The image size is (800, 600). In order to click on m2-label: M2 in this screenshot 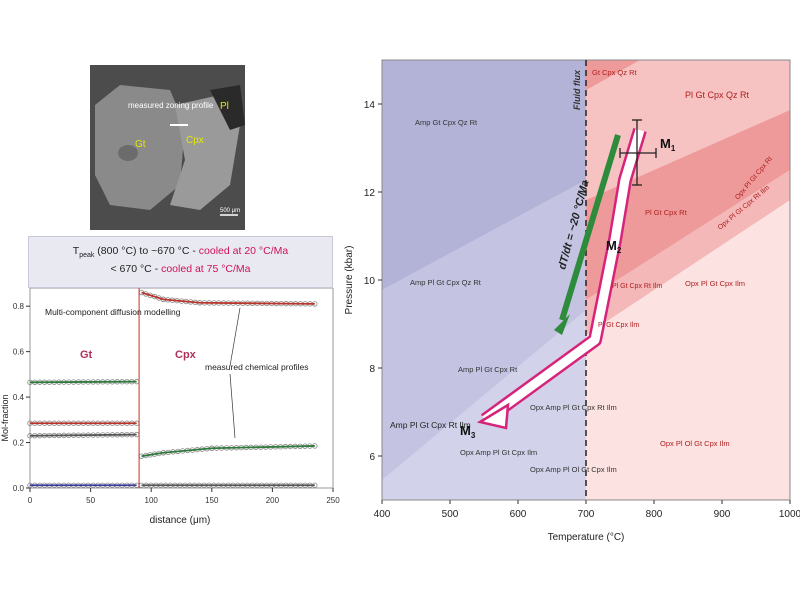, I will do `click(614, 246)`.